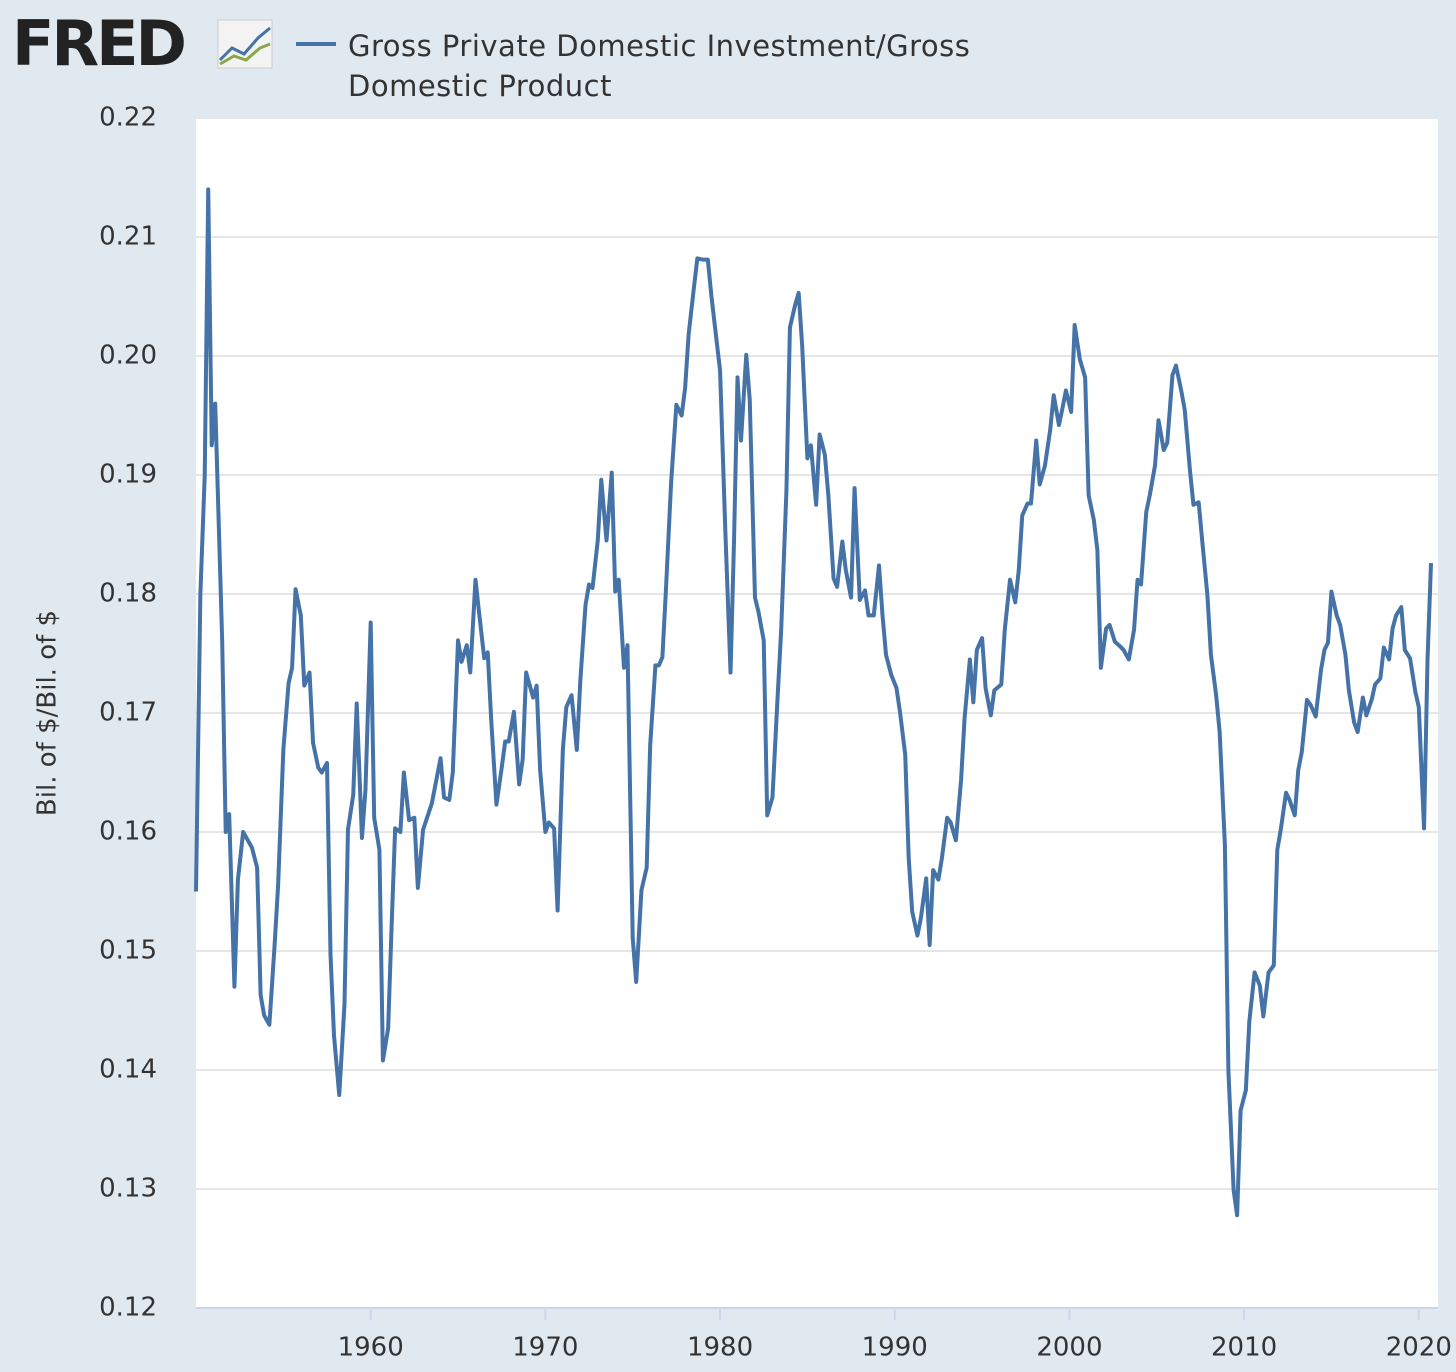  Describe the element at coordinates (1244, 1348) in the screenshot. I see `x-tick-label: 2010` at that location.